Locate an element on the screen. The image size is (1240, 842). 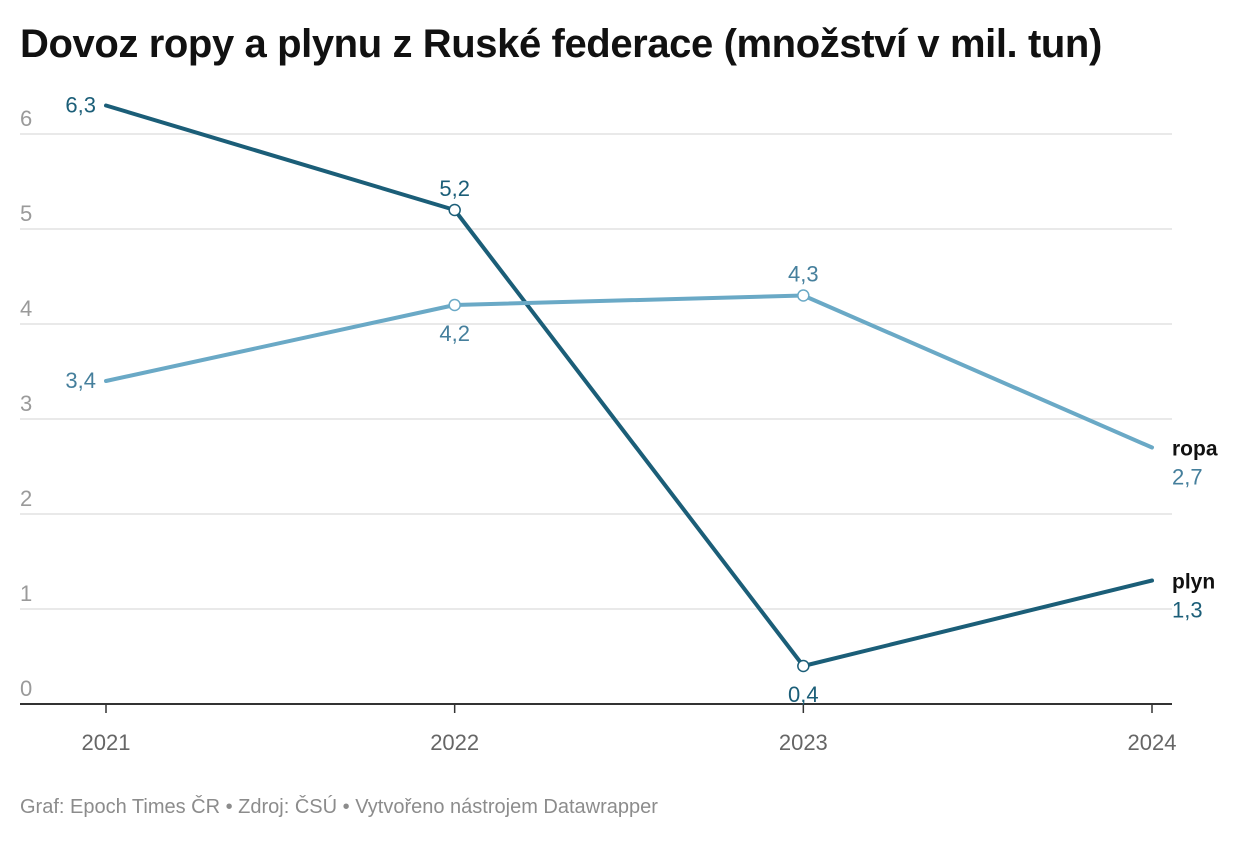
y-tick-label: 1 is located at coordinates (26, 593).